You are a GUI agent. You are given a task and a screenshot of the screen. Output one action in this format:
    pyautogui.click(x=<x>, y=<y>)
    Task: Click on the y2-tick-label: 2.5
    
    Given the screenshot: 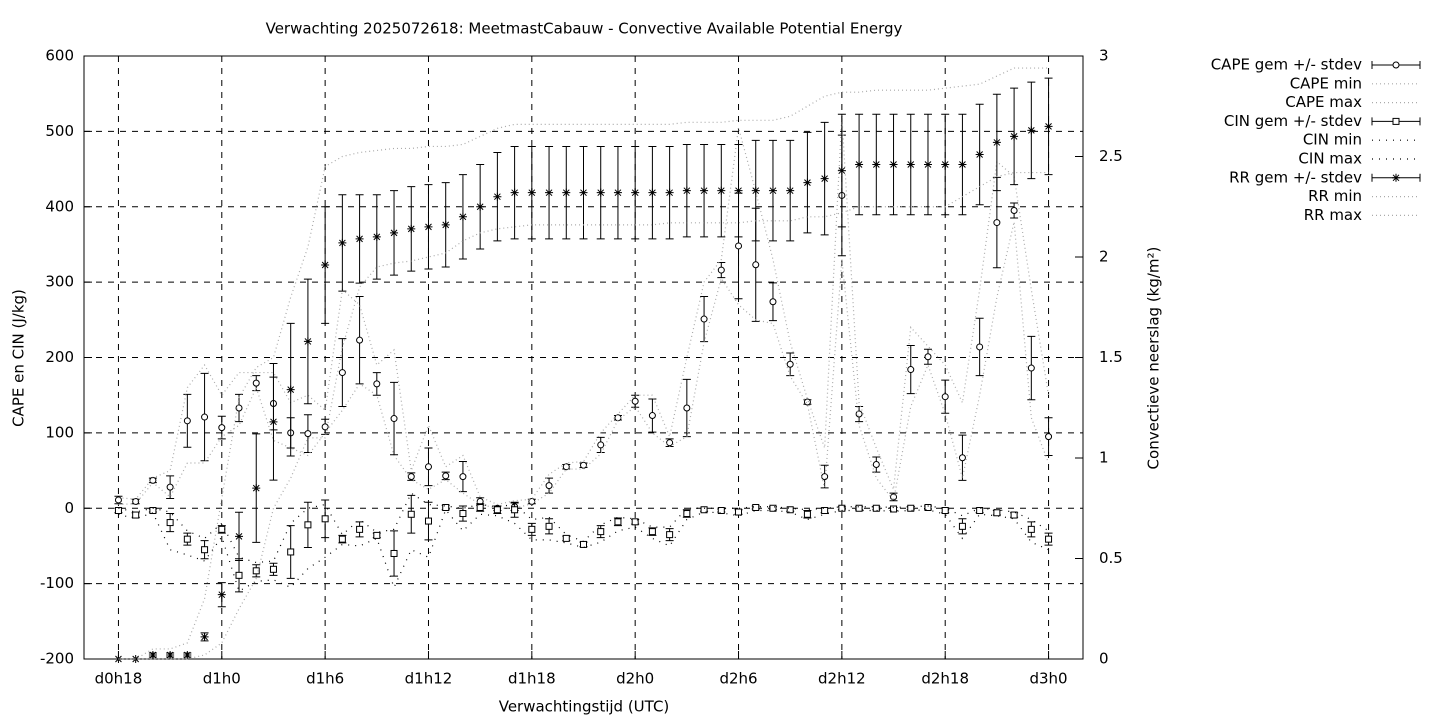 What is the action you would take?
    pyautogui.click(x=1111, y=156)
    